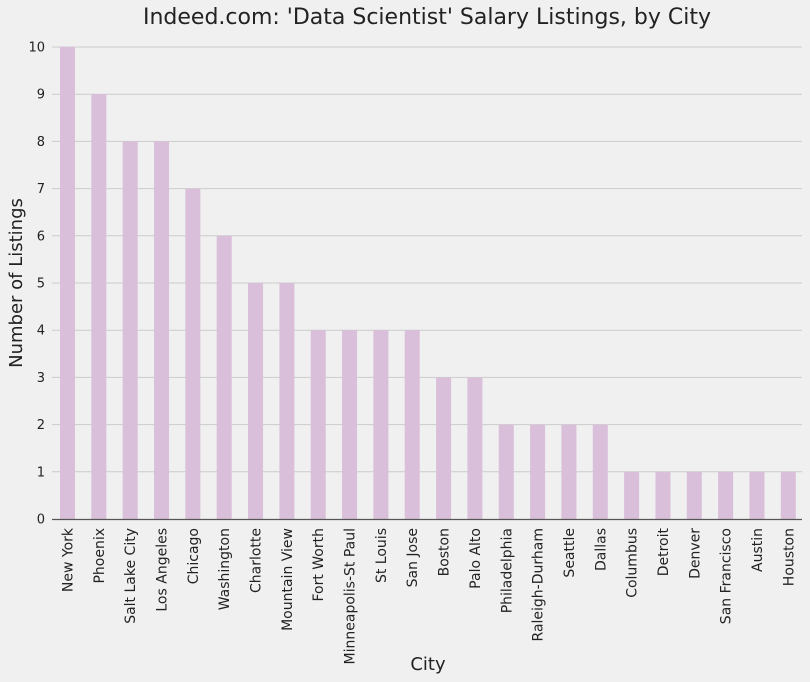 The image size is (810, 682). What do you see at coordinates (633, 563) in the screenshot?
I see `x-tick-label: Columbus` at bounding box center [633, 563].